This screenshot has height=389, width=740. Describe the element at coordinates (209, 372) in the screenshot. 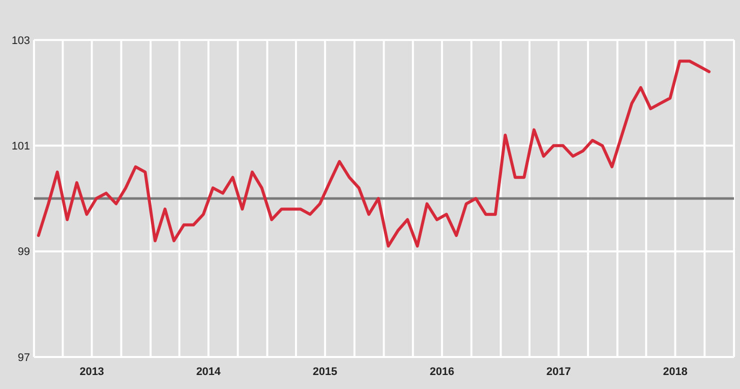

I see `x-tick-label: 2014` at that location.